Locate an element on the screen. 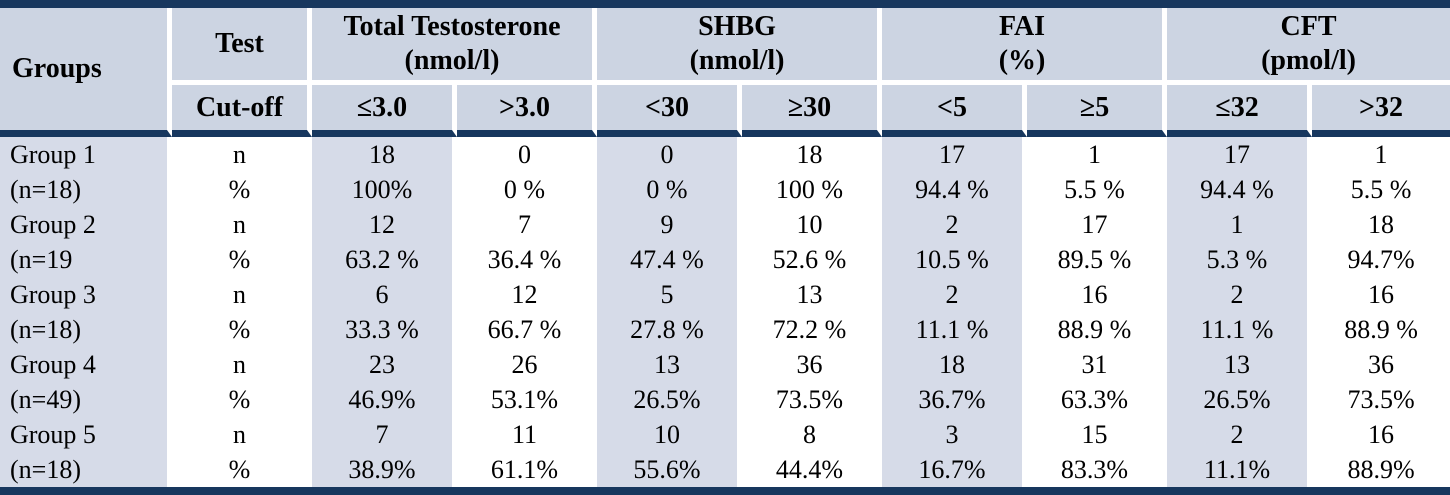  cutoff-label-header: Cut-off is located at coordinates (242, 111).